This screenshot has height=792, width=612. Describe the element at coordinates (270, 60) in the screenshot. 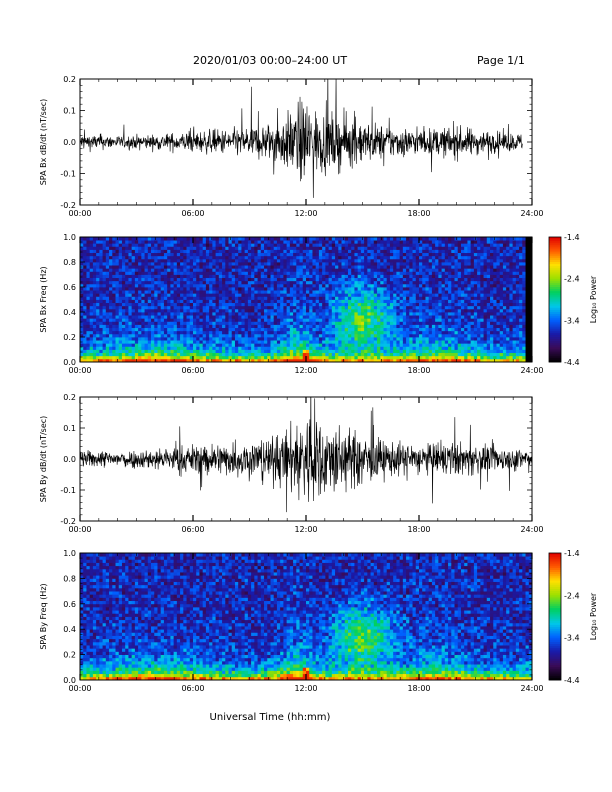

I see `page-title: 2020/01/03 00:00–24:00 UT` at that location.